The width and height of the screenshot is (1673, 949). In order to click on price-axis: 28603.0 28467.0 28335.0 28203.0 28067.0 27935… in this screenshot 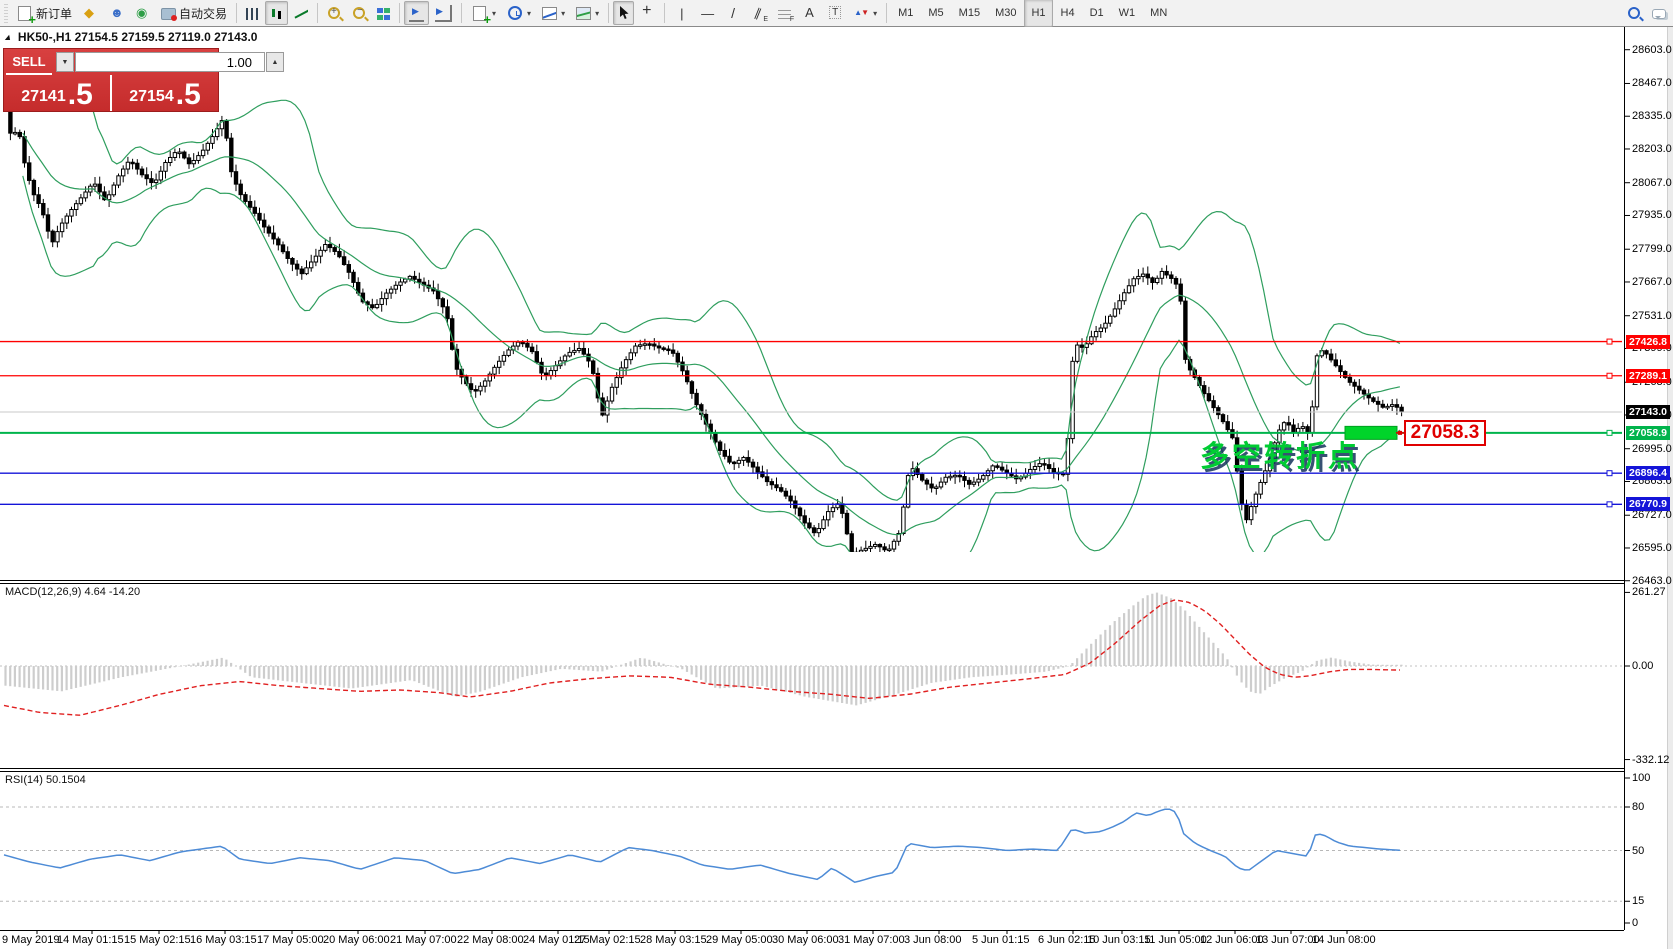, I will do `click(1648, 474)`.